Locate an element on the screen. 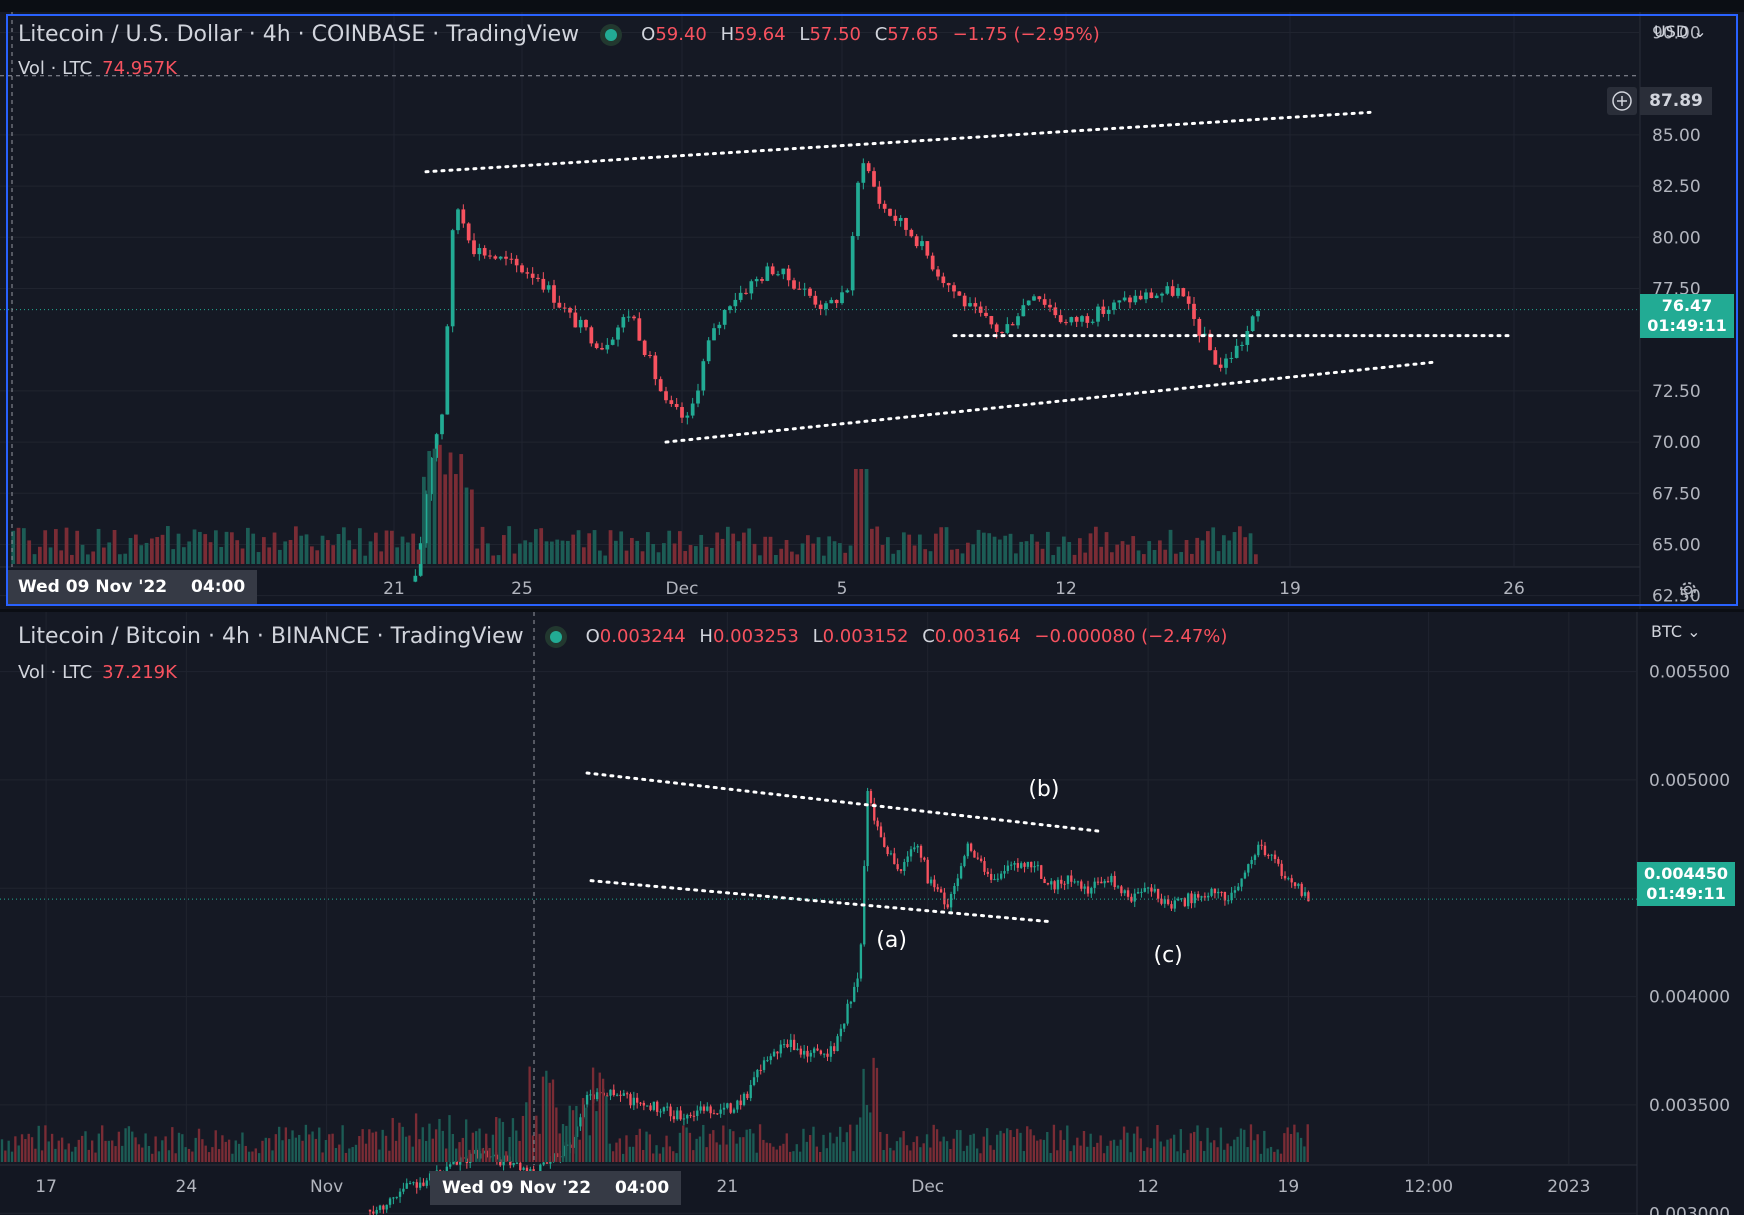  add-alert-button is located at coordinates (1622, 101).